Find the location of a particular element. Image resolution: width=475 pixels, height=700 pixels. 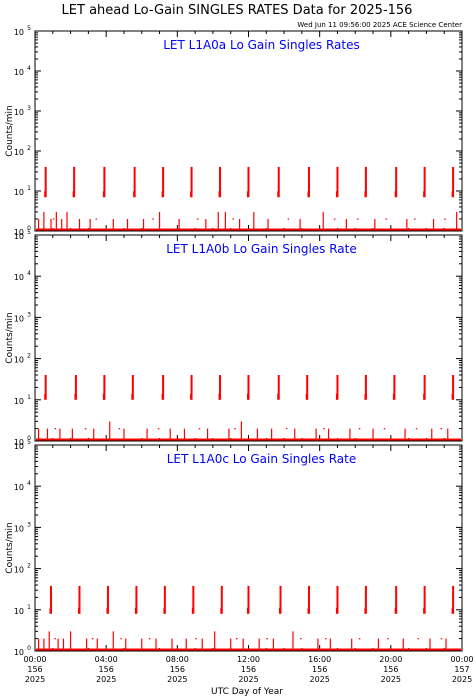

x-tick-label-time: 12:00 is located at coordinates (248, 659).